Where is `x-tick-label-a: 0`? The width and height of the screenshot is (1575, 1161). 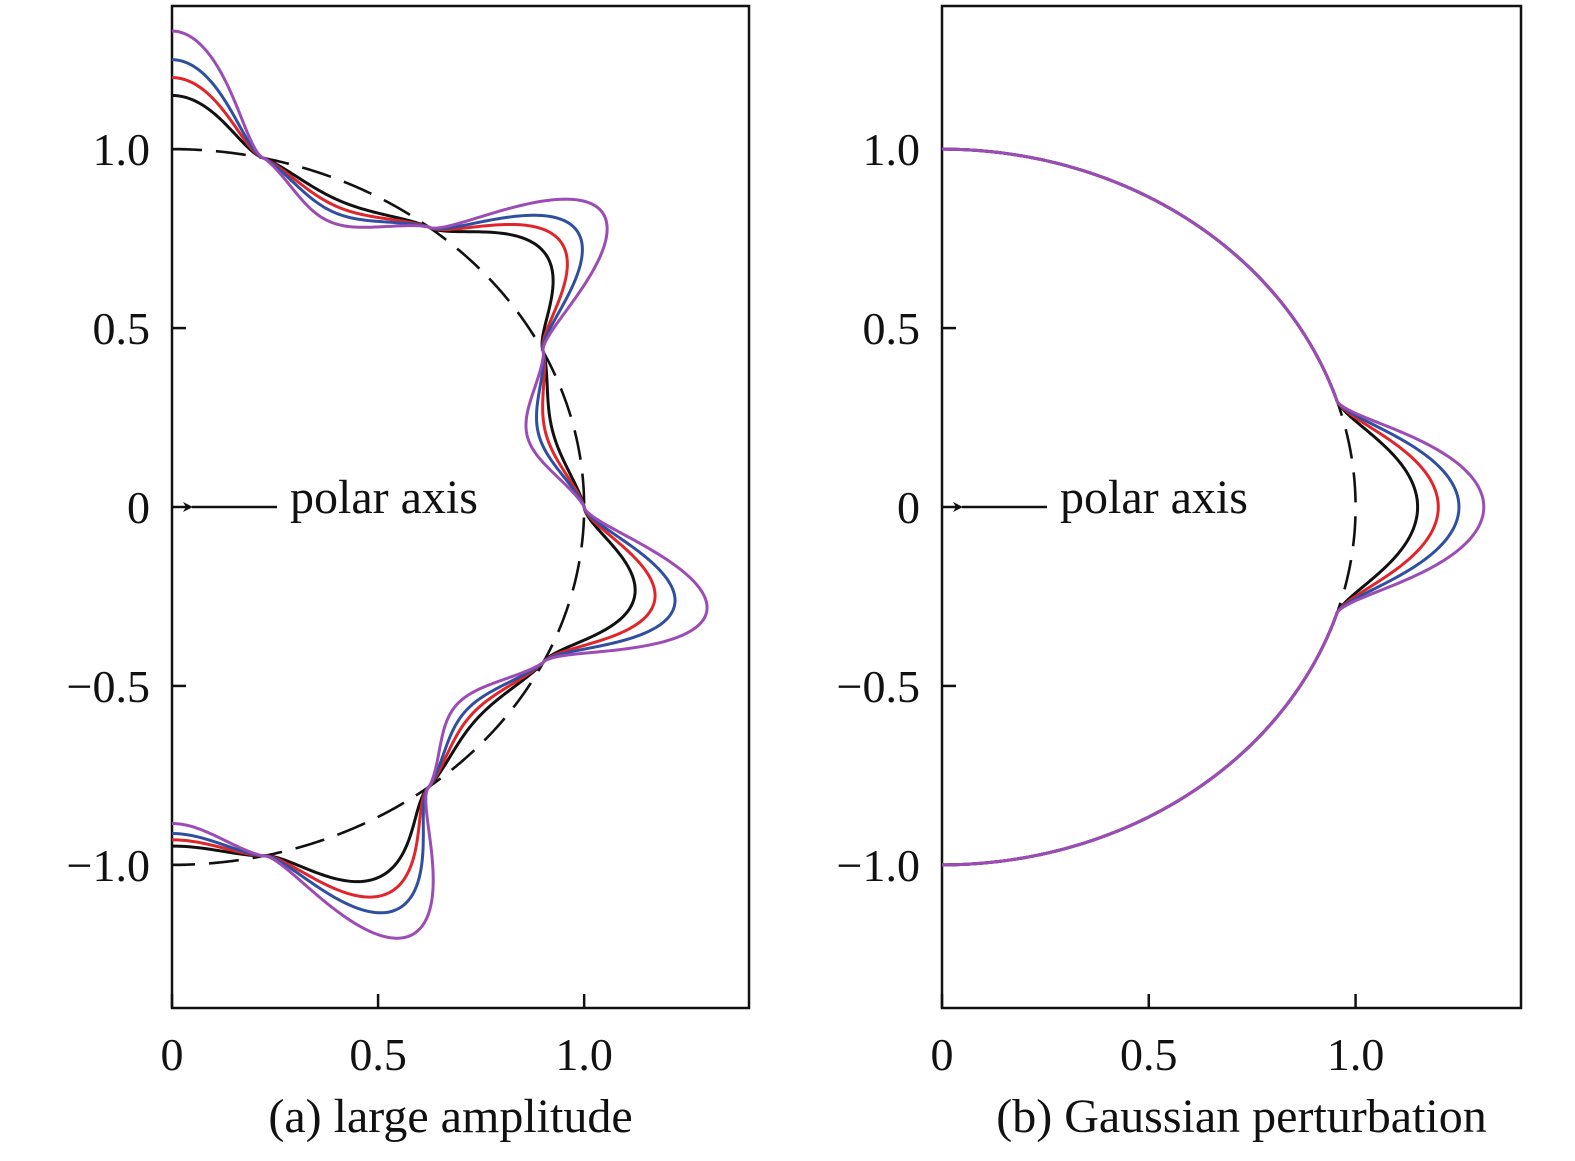 x-tick-label-a: 0 is located at coordinates (172, 1054).